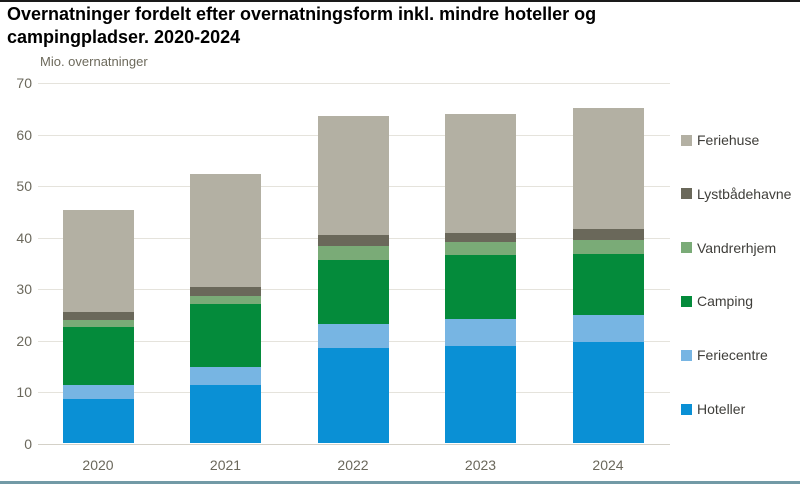 Image resolution: width=800 pixels, height=485 pixels. What do you see at coordinates (28, 443) in the screenshot?
I see `y-axis-tick-label: 0` at bounding box center [28, 443].